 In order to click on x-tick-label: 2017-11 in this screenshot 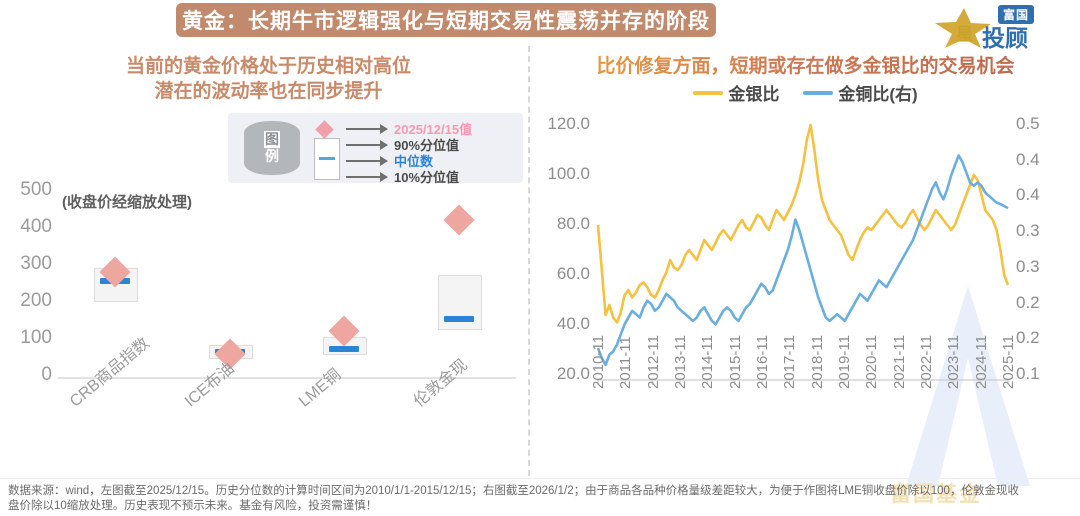, I will do `click(790, 362)`.